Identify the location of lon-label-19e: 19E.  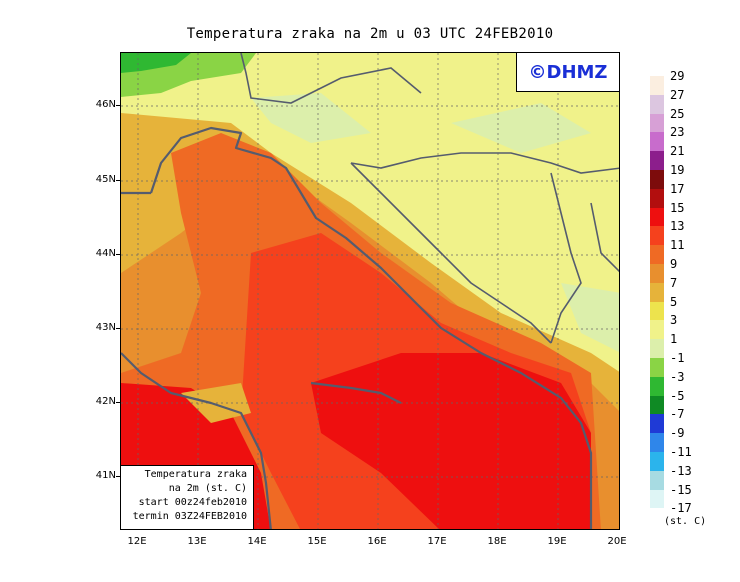
(557, 541).